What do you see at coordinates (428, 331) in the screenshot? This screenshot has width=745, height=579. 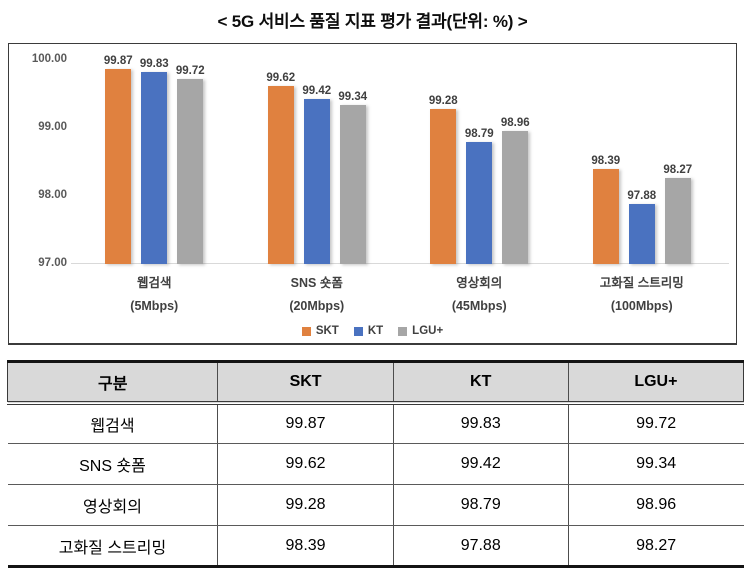 I see `legend-label: LGU+` at bounding box center [428, 331].